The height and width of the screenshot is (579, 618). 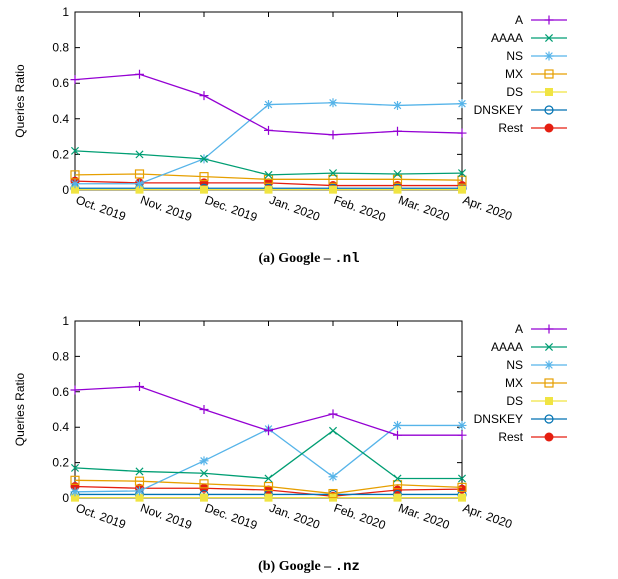 I want to click on chart-caption: (b) Google – .nz, so click(x=309, y=567).